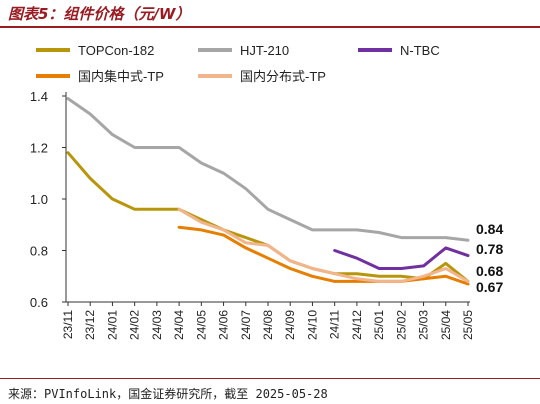 The width and height of the screenshot is (540, 404). Describe the element at coordinates (468, 325) in the screenshot. I see `x-tick-label: 25/05` at that location.